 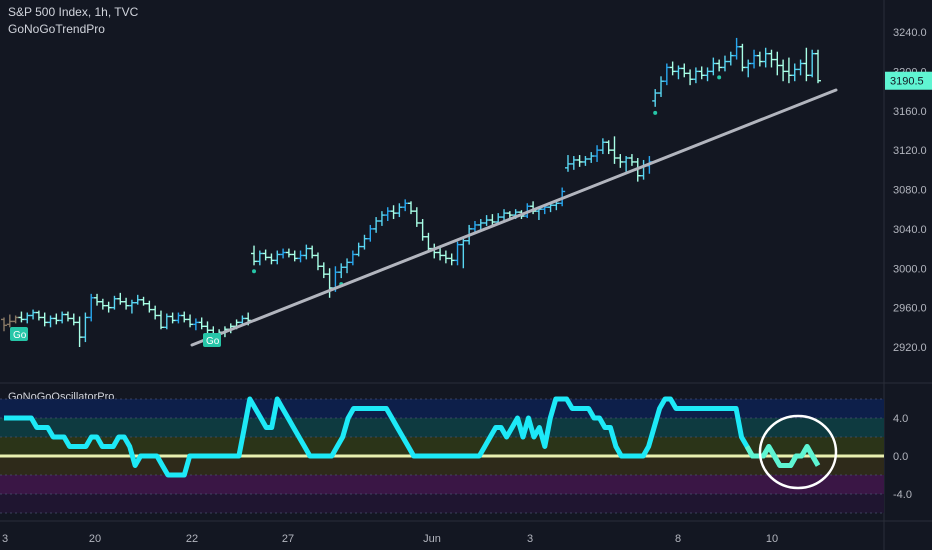 What do you see at coordinates (432, 539) in the screenshot?
I see `time-tick-label: Jun` at bounding box center [432, 539].